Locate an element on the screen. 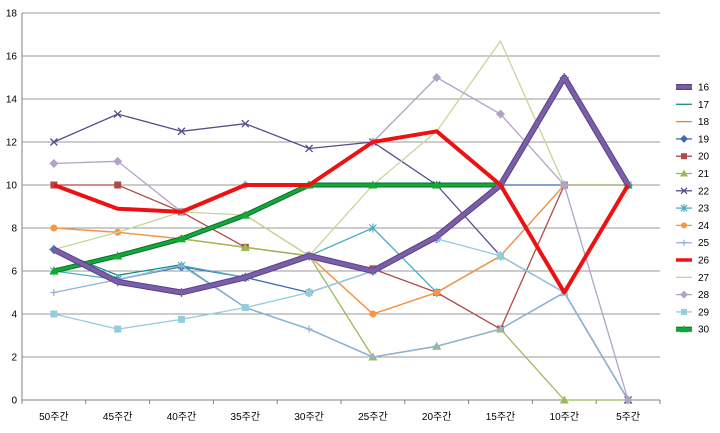 This screenshot has height=433, width=720. legend-entry: 20 is located at coordinates (693, 157).